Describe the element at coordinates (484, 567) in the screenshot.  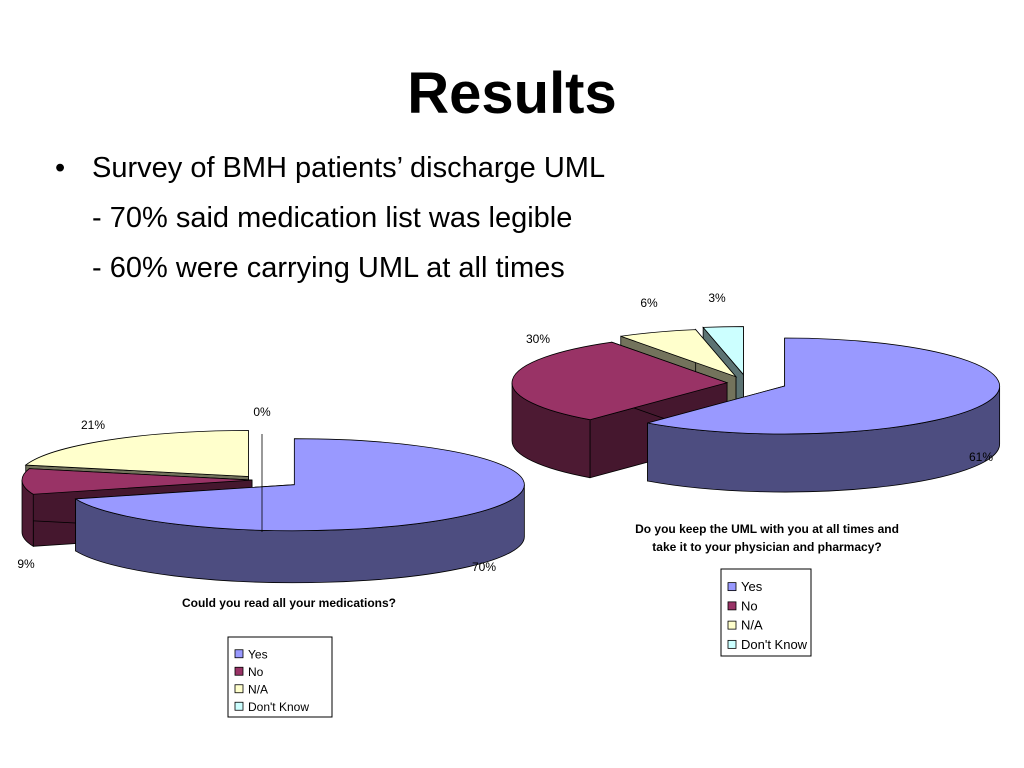
I see `data-label: 70%` at that location.